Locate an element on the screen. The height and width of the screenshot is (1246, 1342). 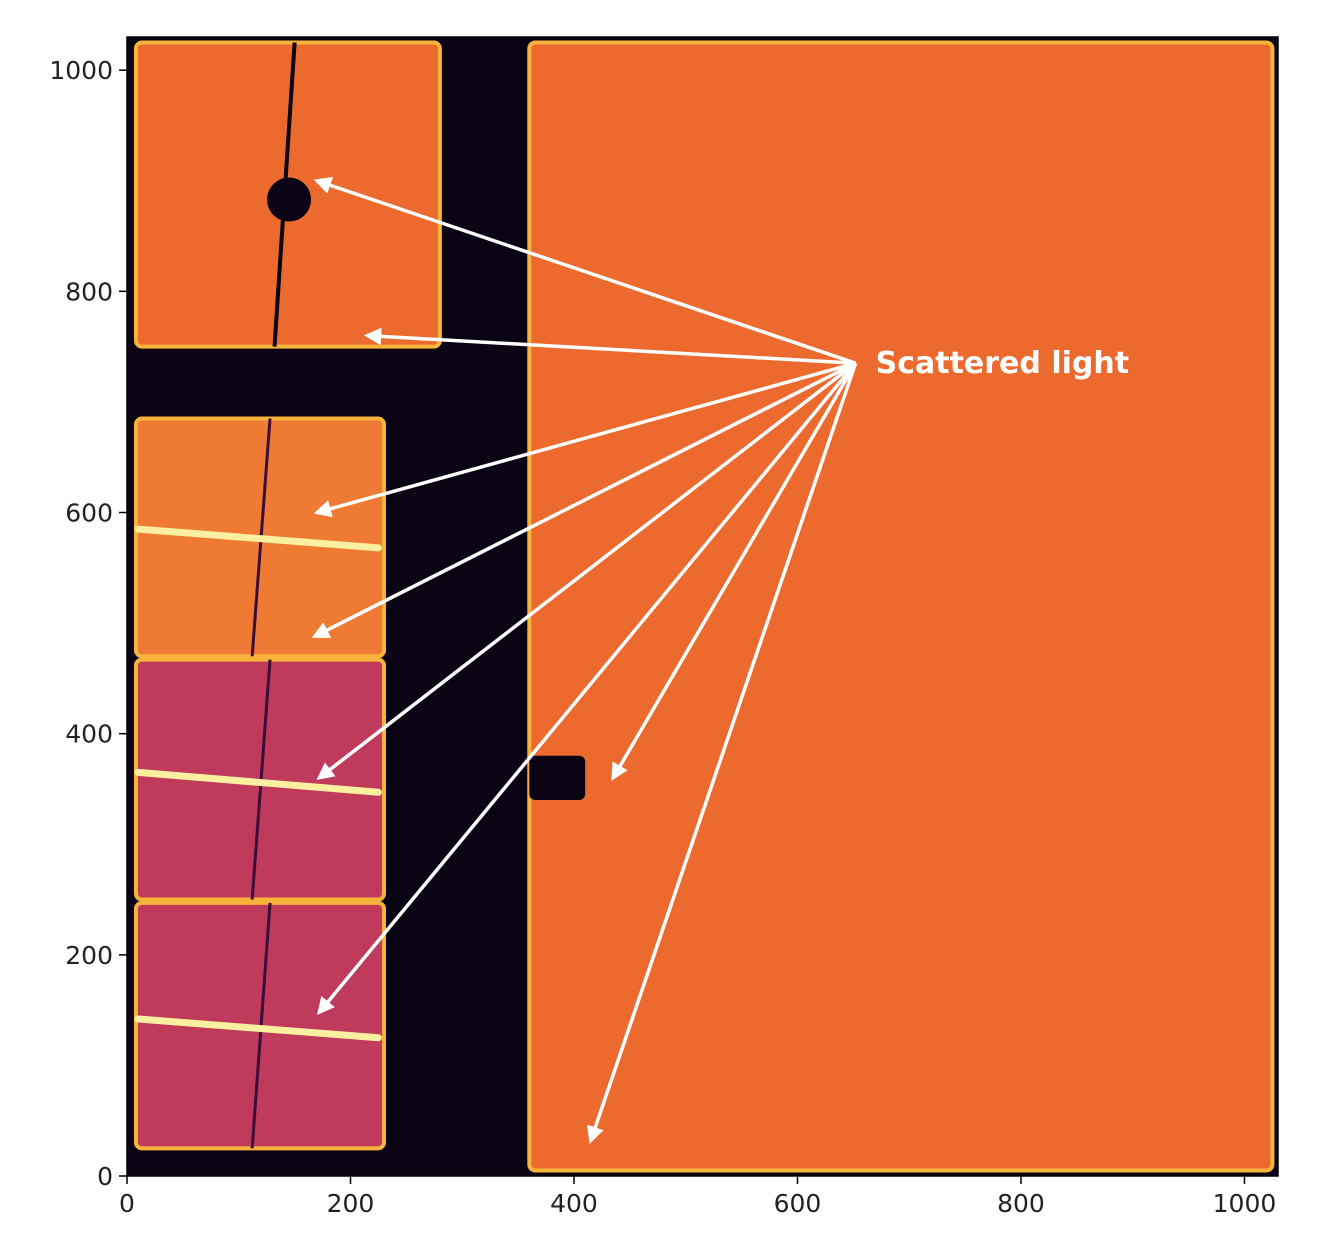
y-tick-label: 800 is located at coordinates (89, 291).